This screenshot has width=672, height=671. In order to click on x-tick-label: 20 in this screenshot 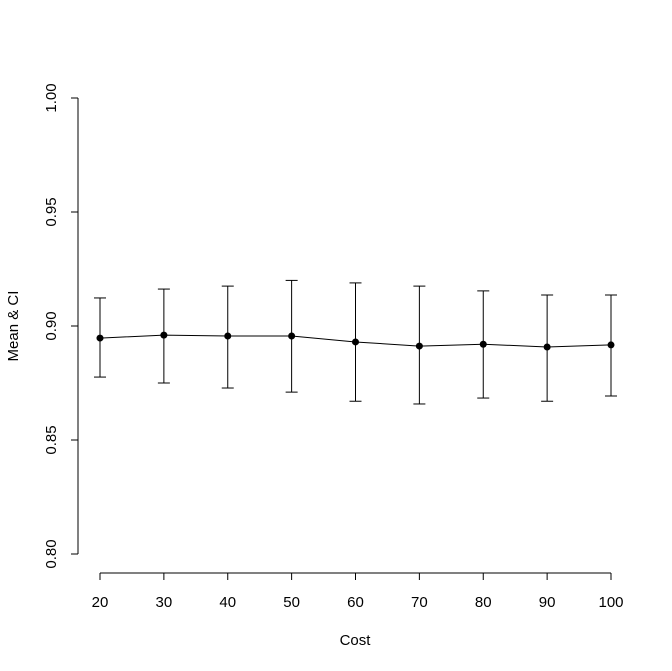, I will do `click(100, 602)`.